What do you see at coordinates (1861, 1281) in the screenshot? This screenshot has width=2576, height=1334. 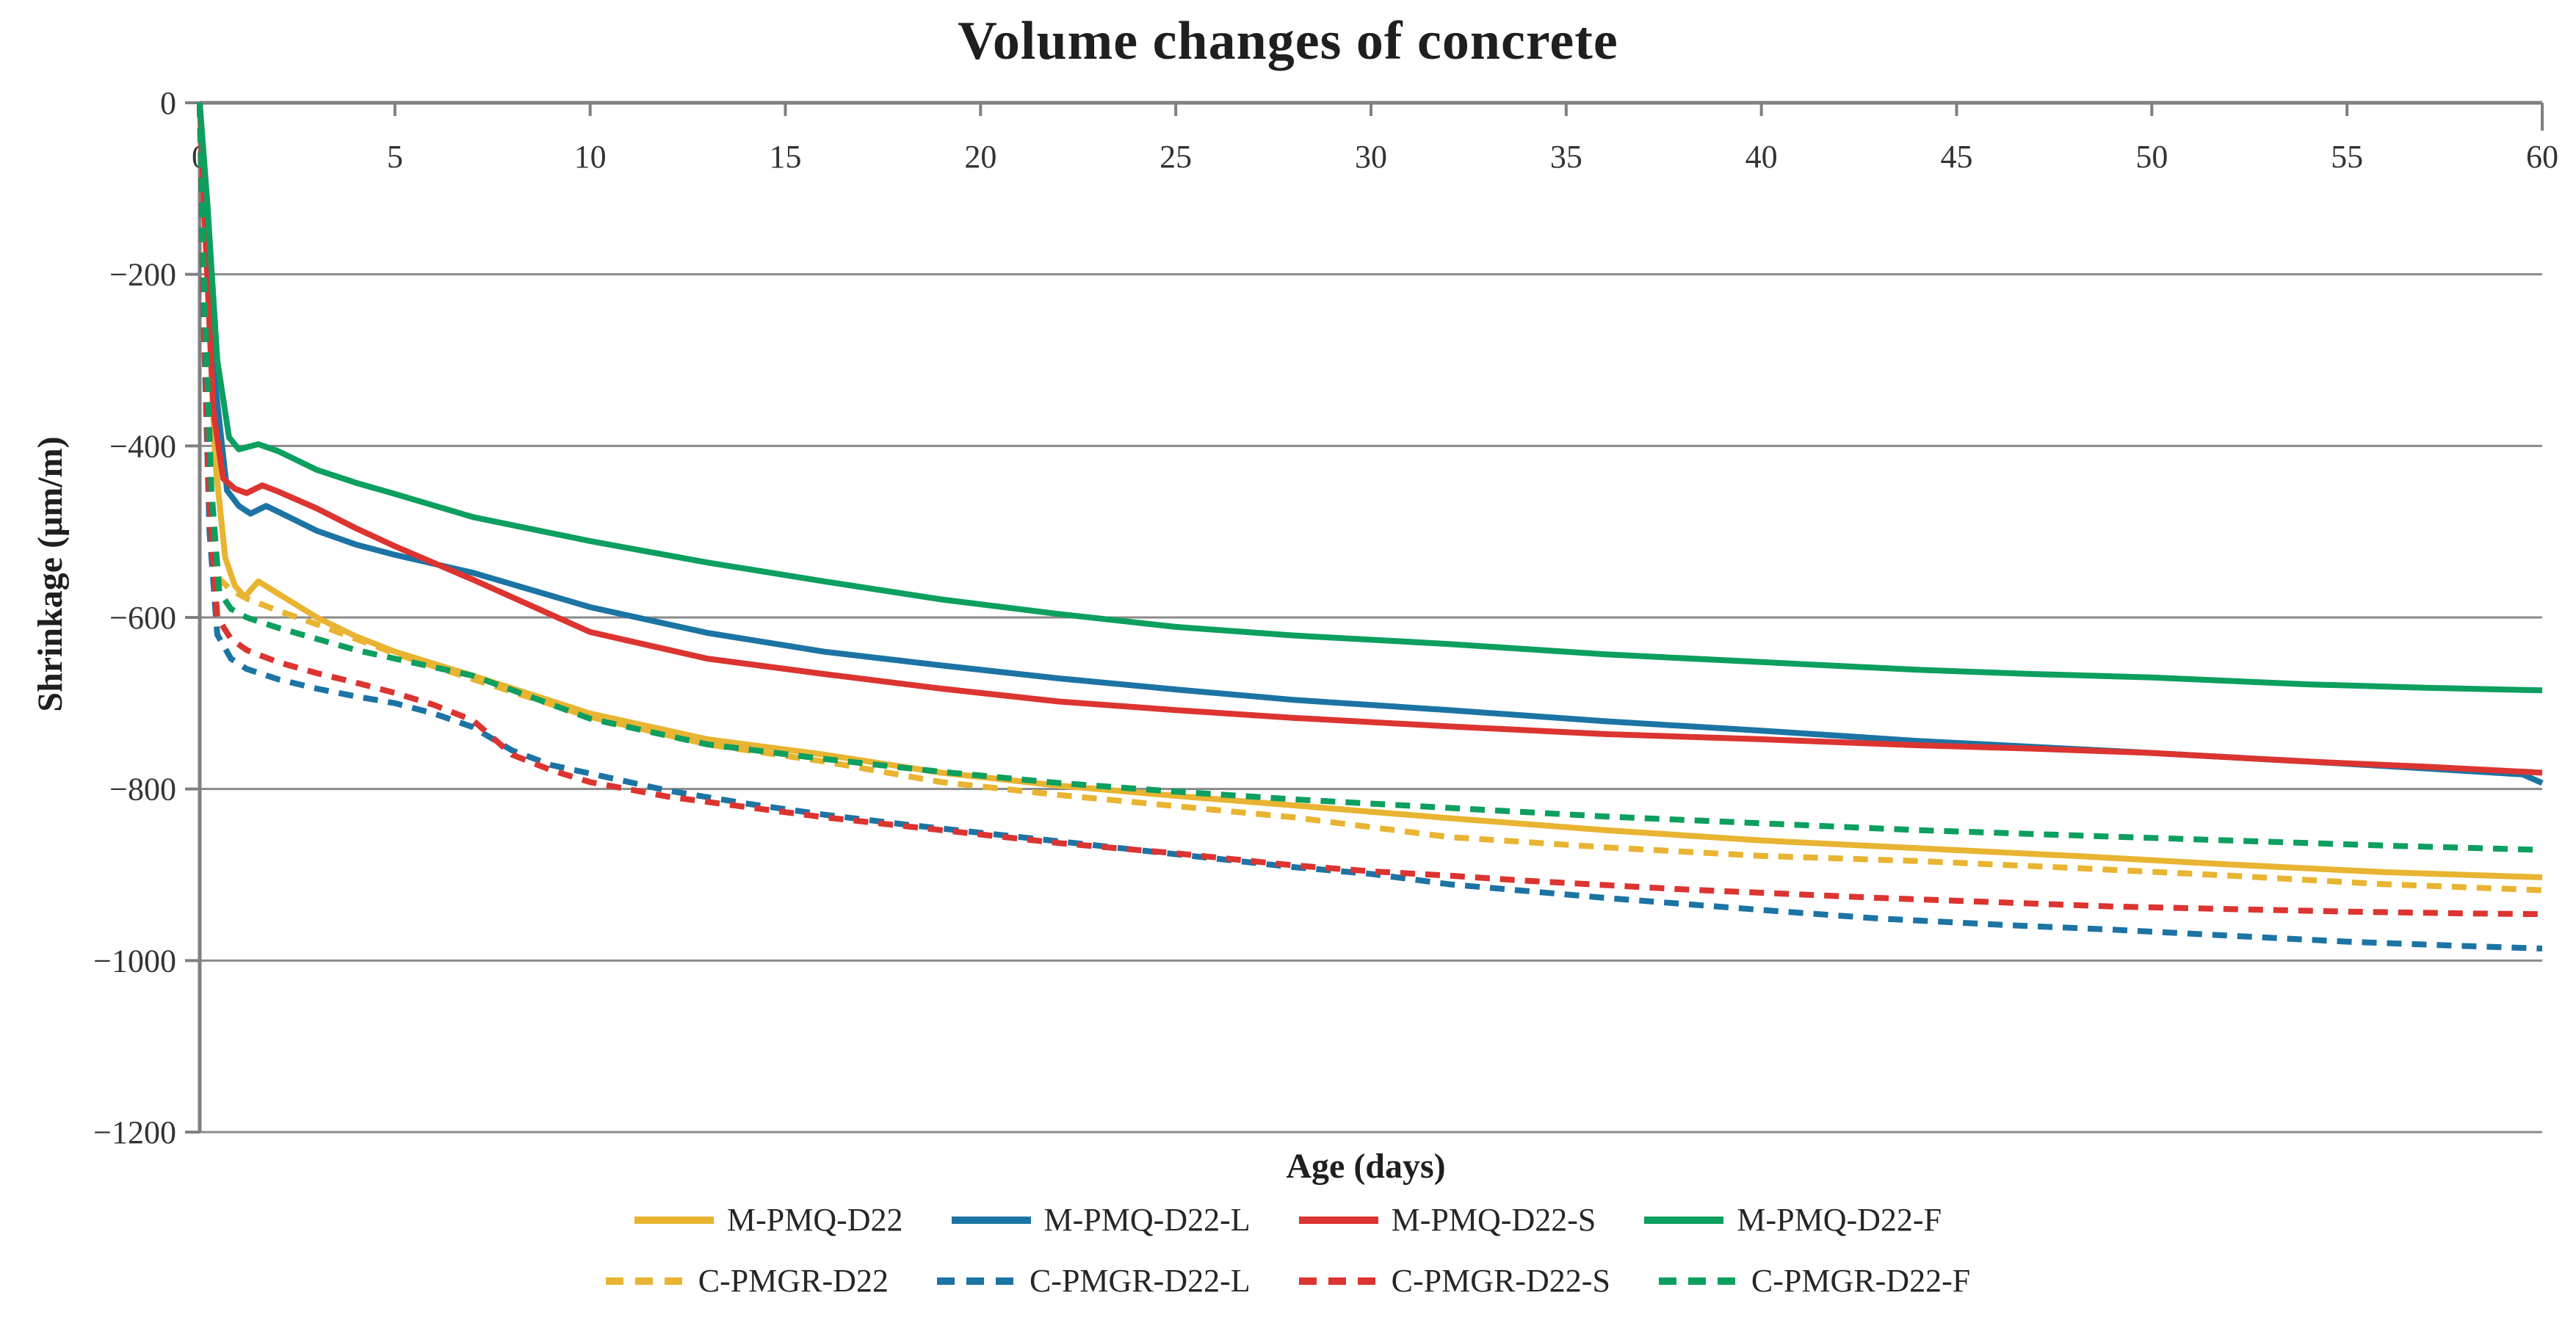 I see `legend-label-C-PMGR-D22-F: C-PMGR-D22-F` at bounding box center [1861, 1281].